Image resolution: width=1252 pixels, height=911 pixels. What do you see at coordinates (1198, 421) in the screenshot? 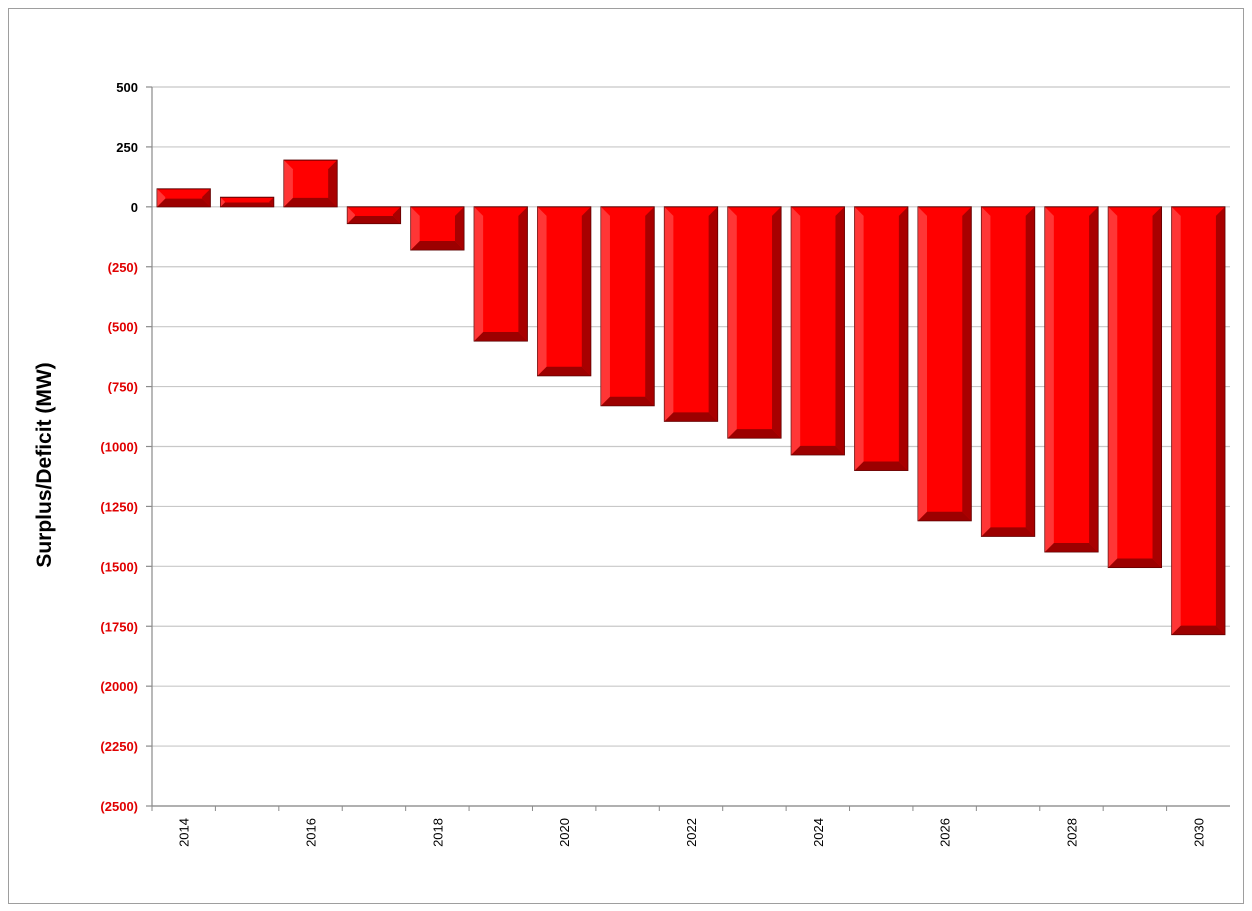
I see `bar-2030` at bounding box center [1198, 421].